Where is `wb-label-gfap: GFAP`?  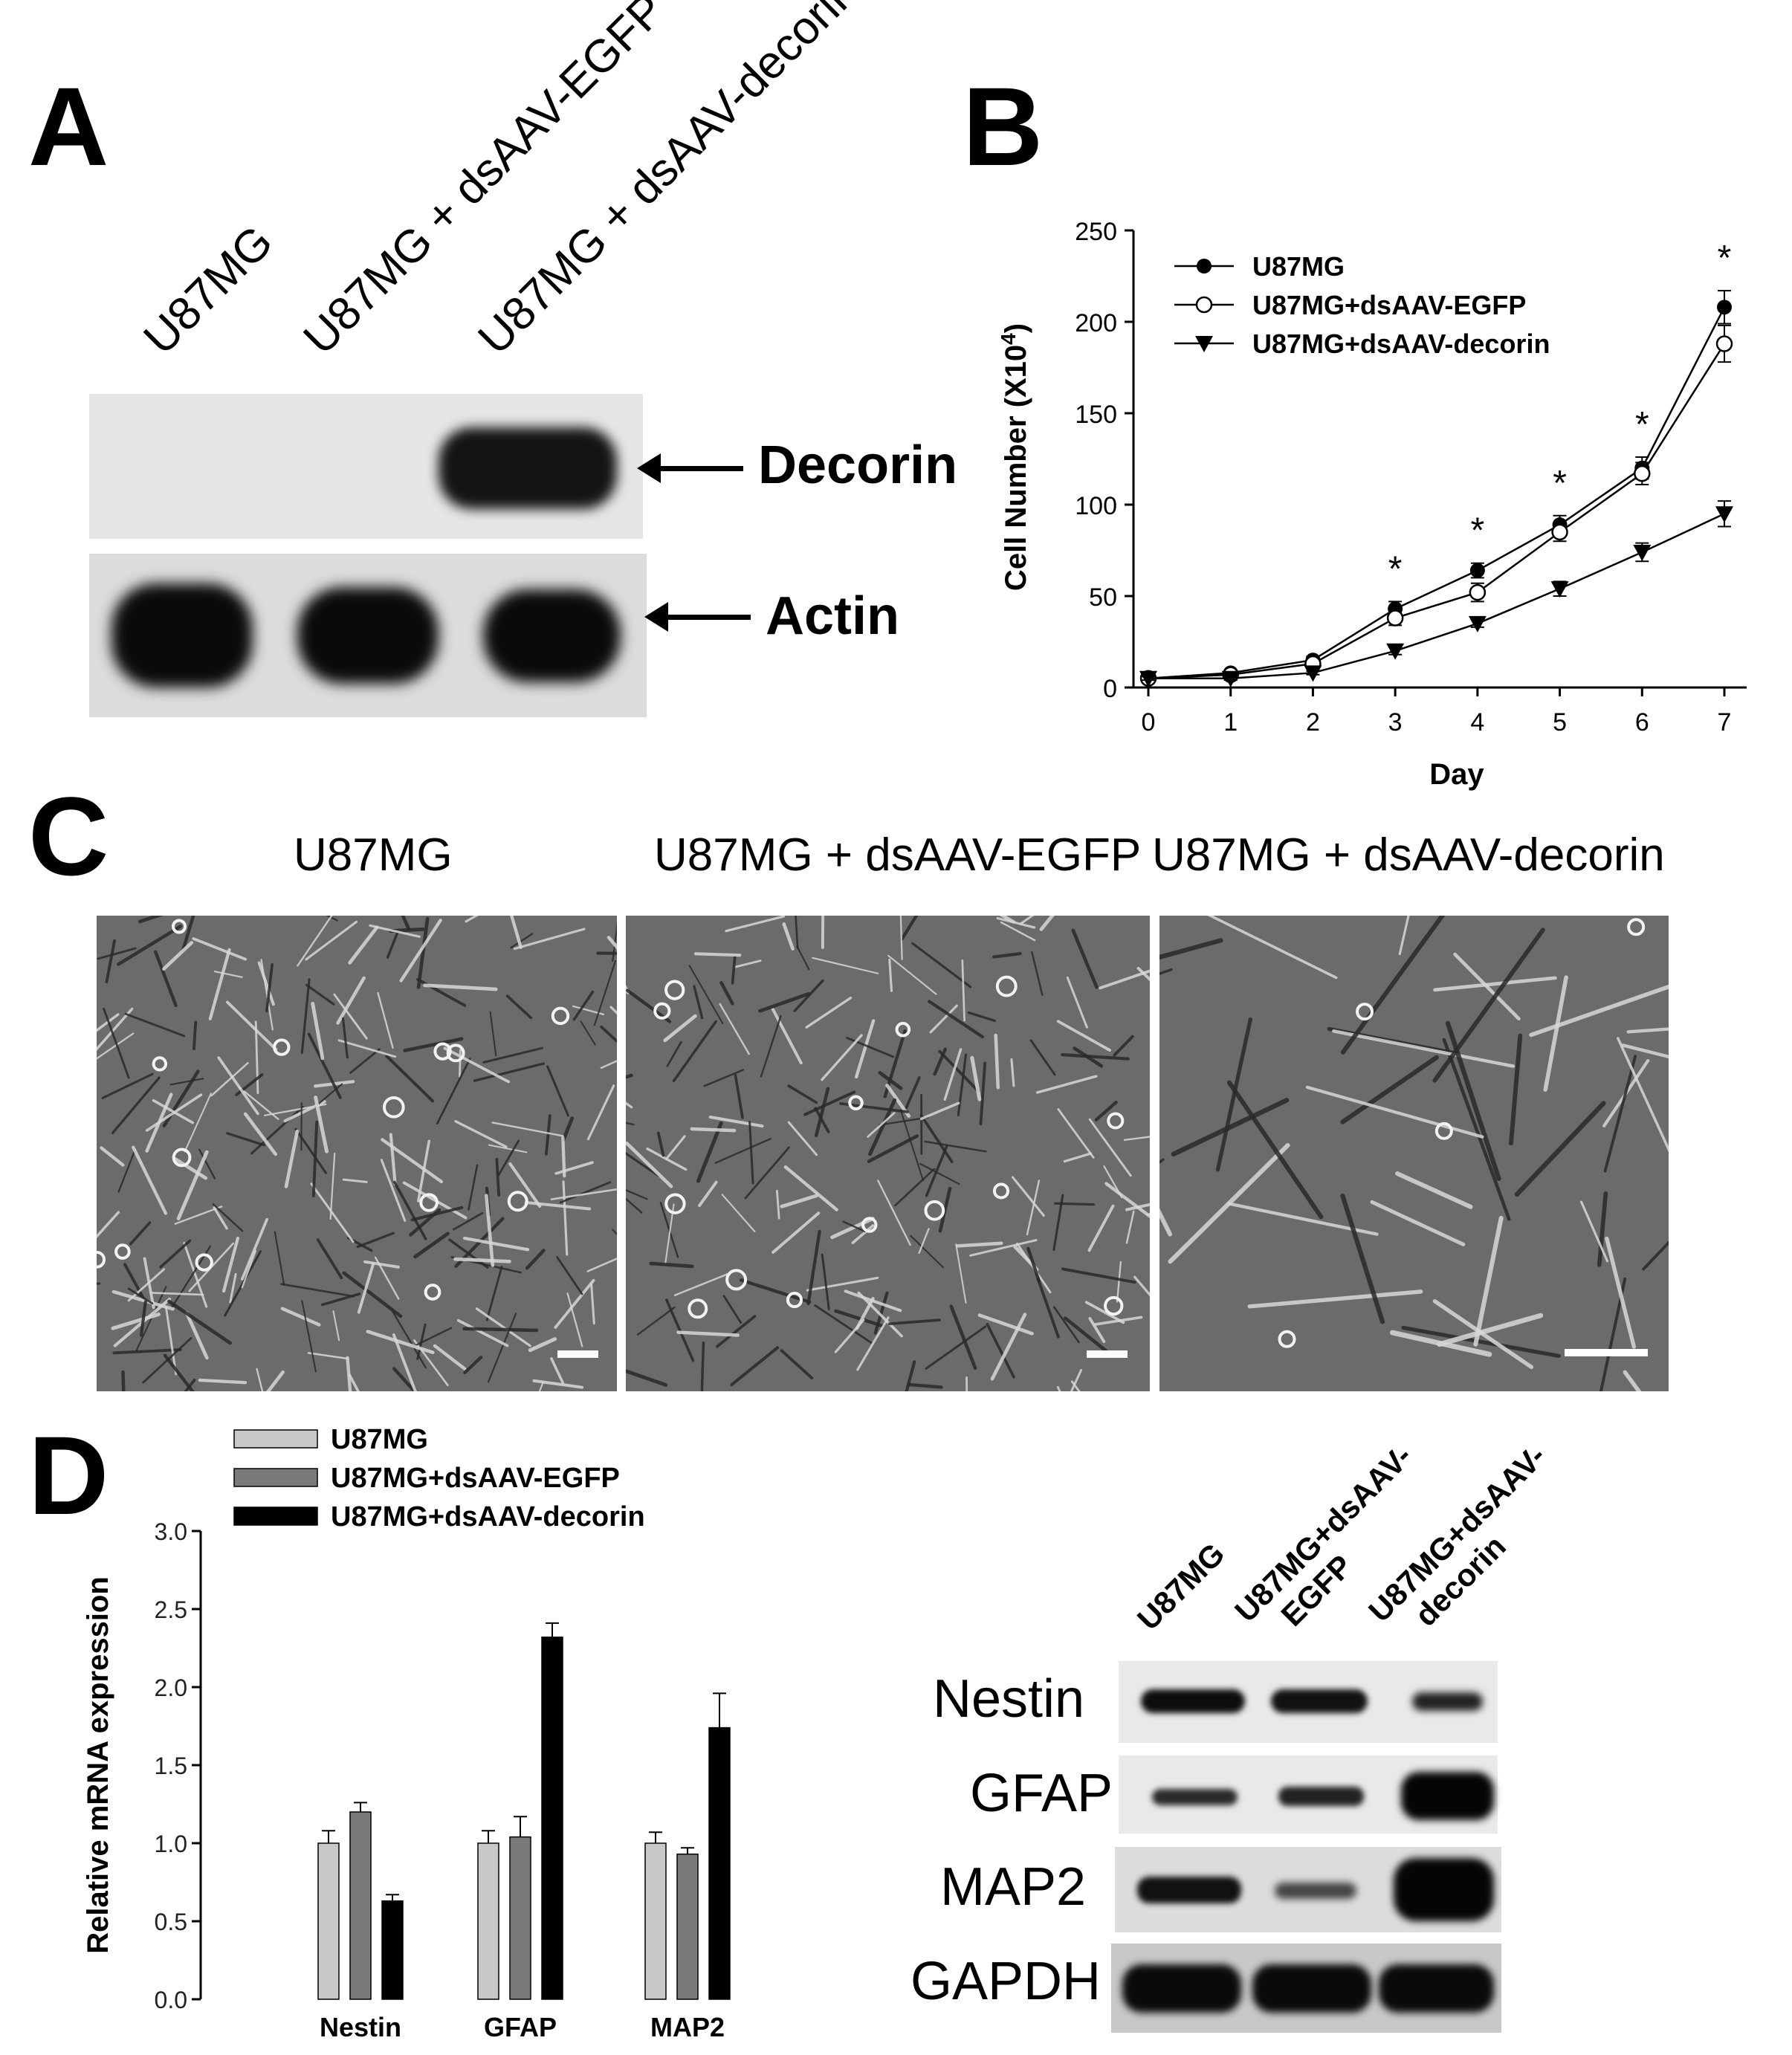
wb-label-gfap: GFAP is located at coordinates (1042, 1793).